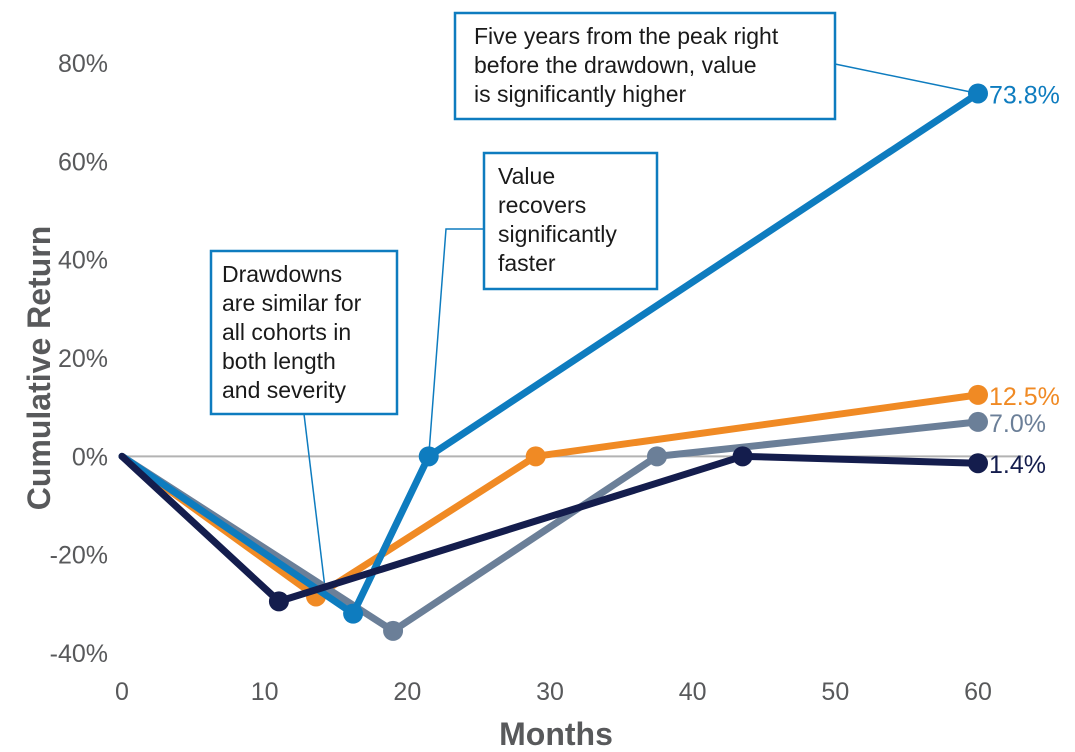 Image resolution: width=1075 pixels, height=752 pixels. I want to click on x-tick-label: 60, so click(978, 692).